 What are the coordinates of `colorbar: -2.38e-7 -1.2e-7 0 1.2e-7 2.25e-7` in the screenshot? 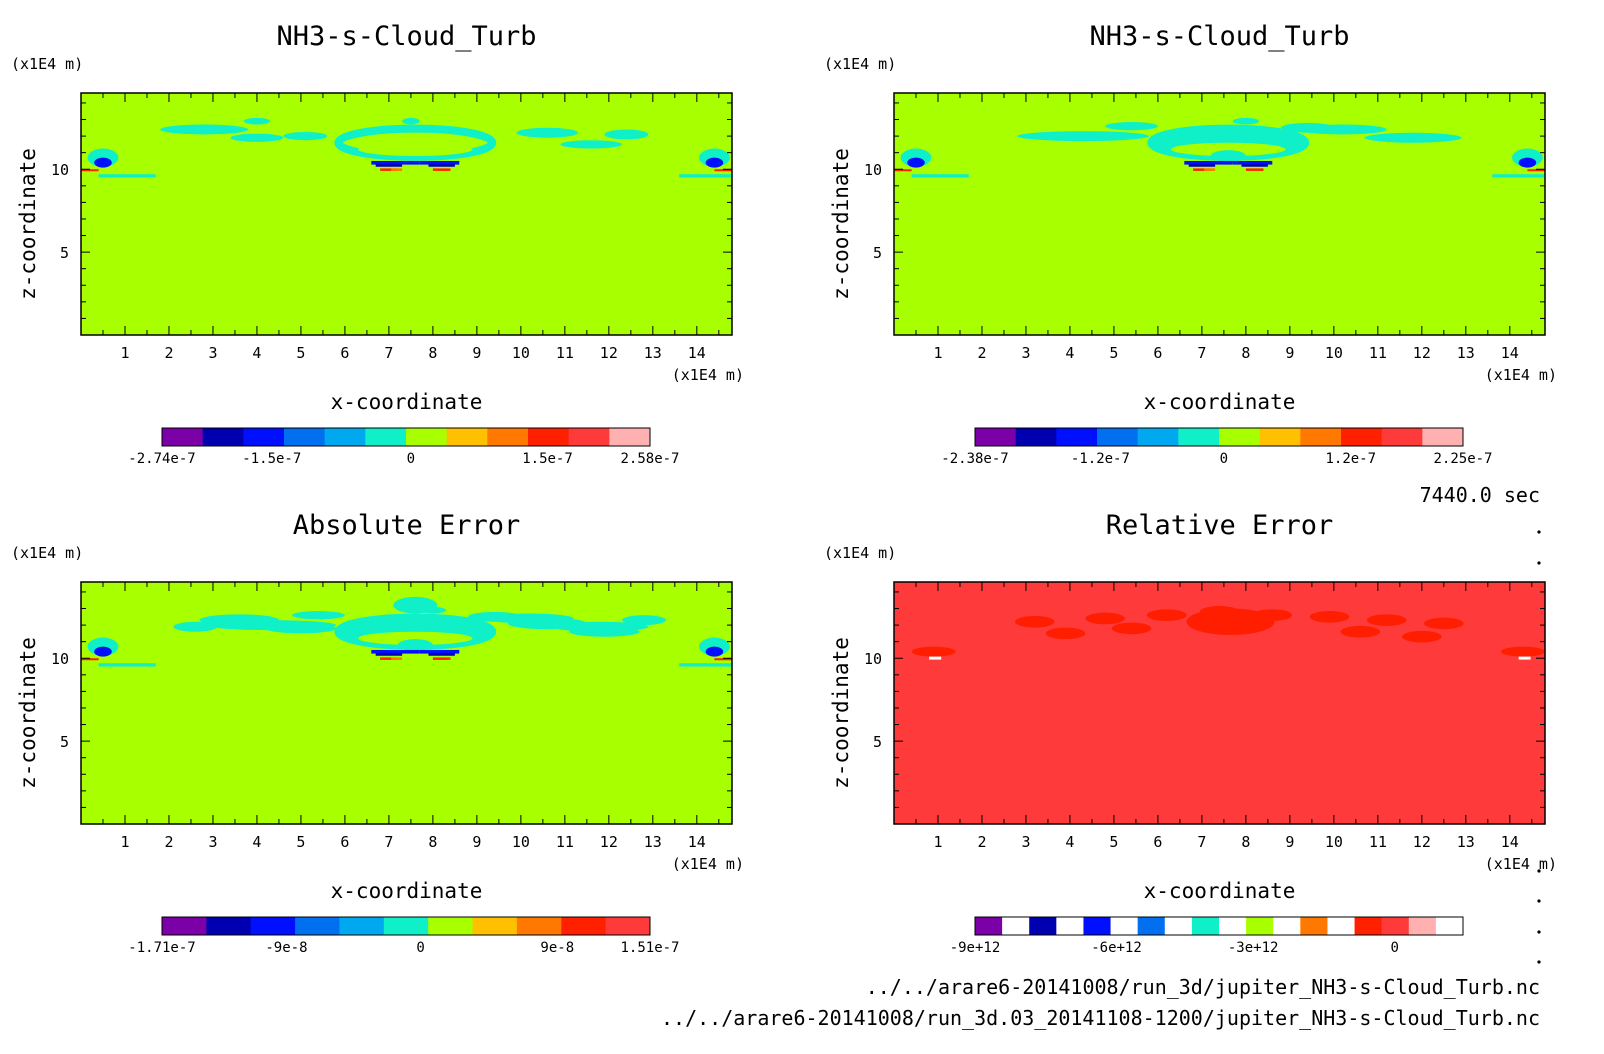 It's located at (1217, 447).